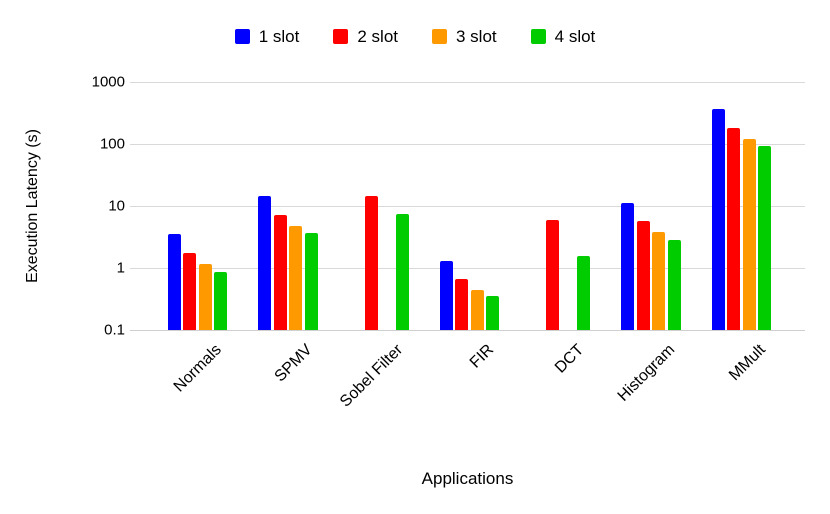 The image size is (830, 514). Describe the element at coordinates (718, 219) in the screenshot. I see `bar-mmult-1-slot` at that location.